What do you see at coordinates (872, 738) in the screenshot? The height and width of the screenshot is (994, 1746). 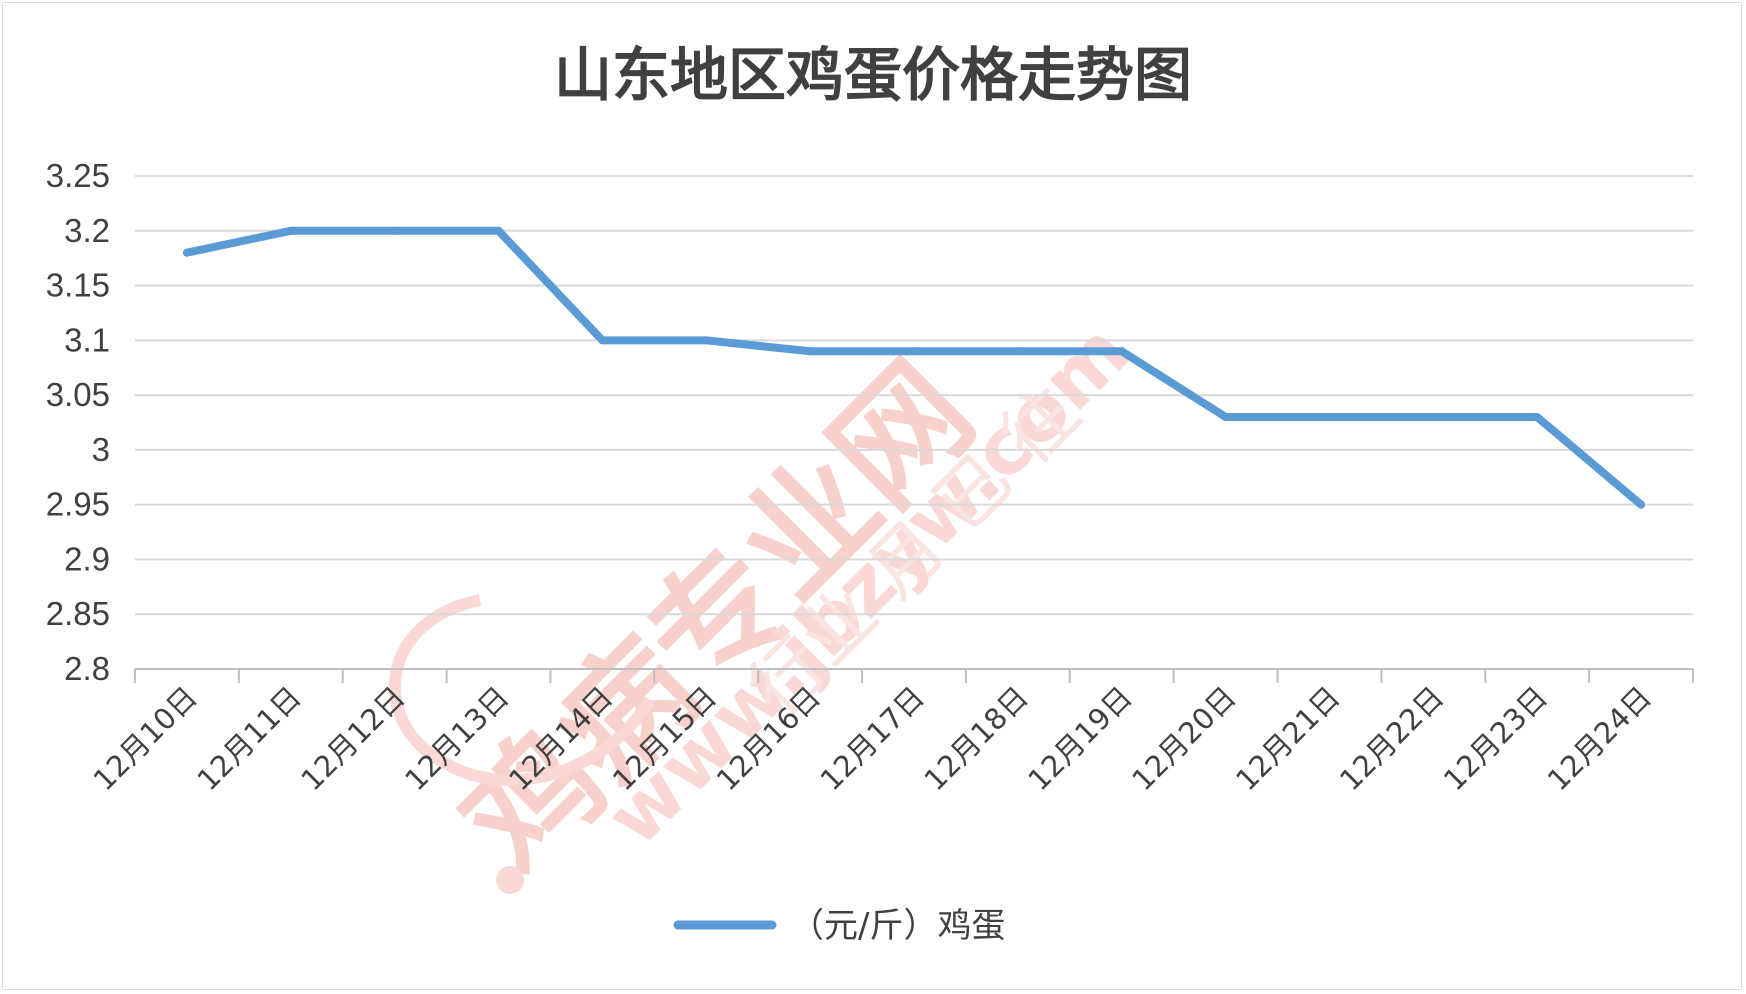 I see `x-tick-label: 12月17日` at bounding box center [872, 738].